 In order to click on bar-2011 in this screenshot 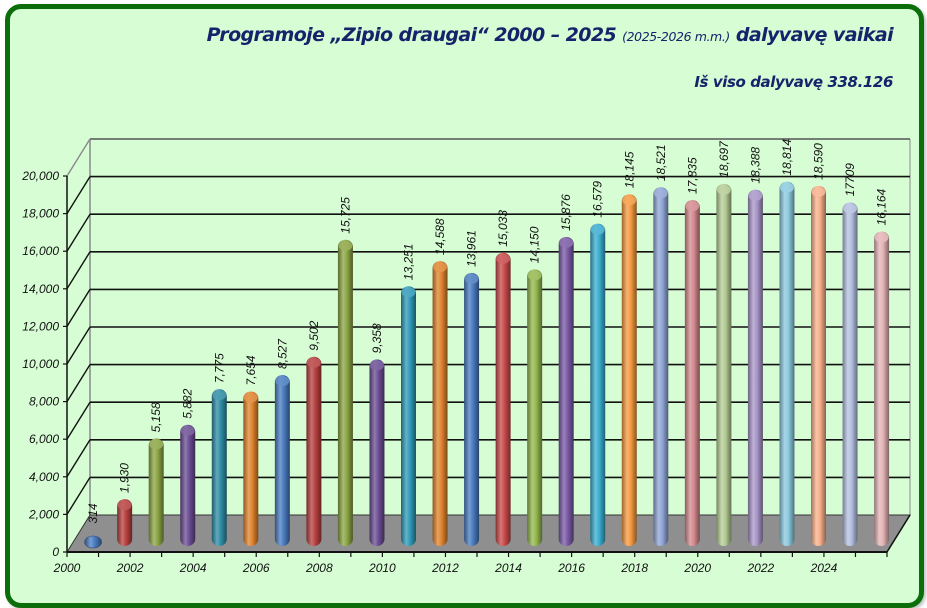, I will do `click(440, 403)`.